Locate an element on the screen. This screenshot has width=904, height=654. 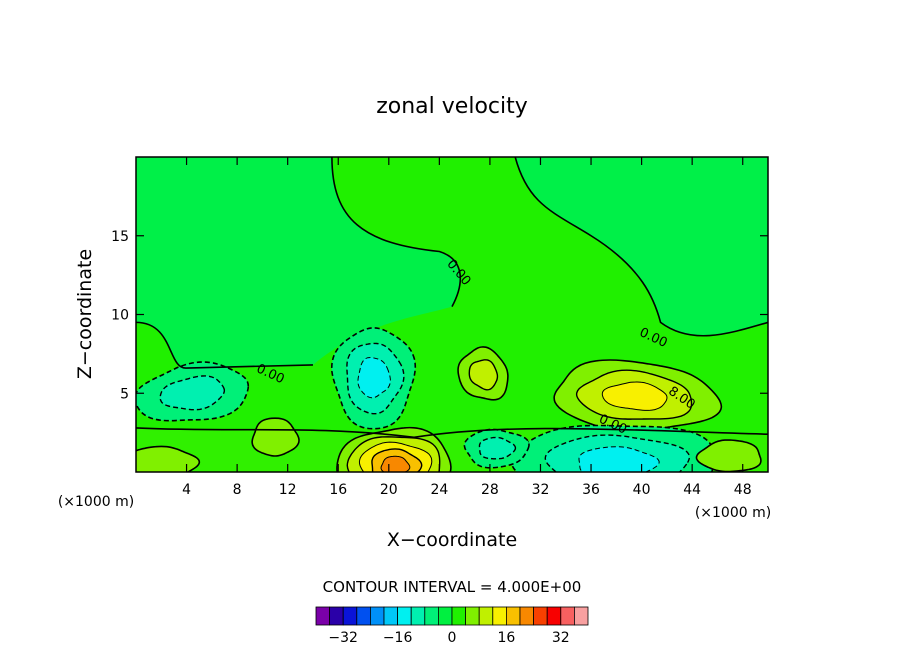
contour-band-upper-right is located at coordinates (641, 246).